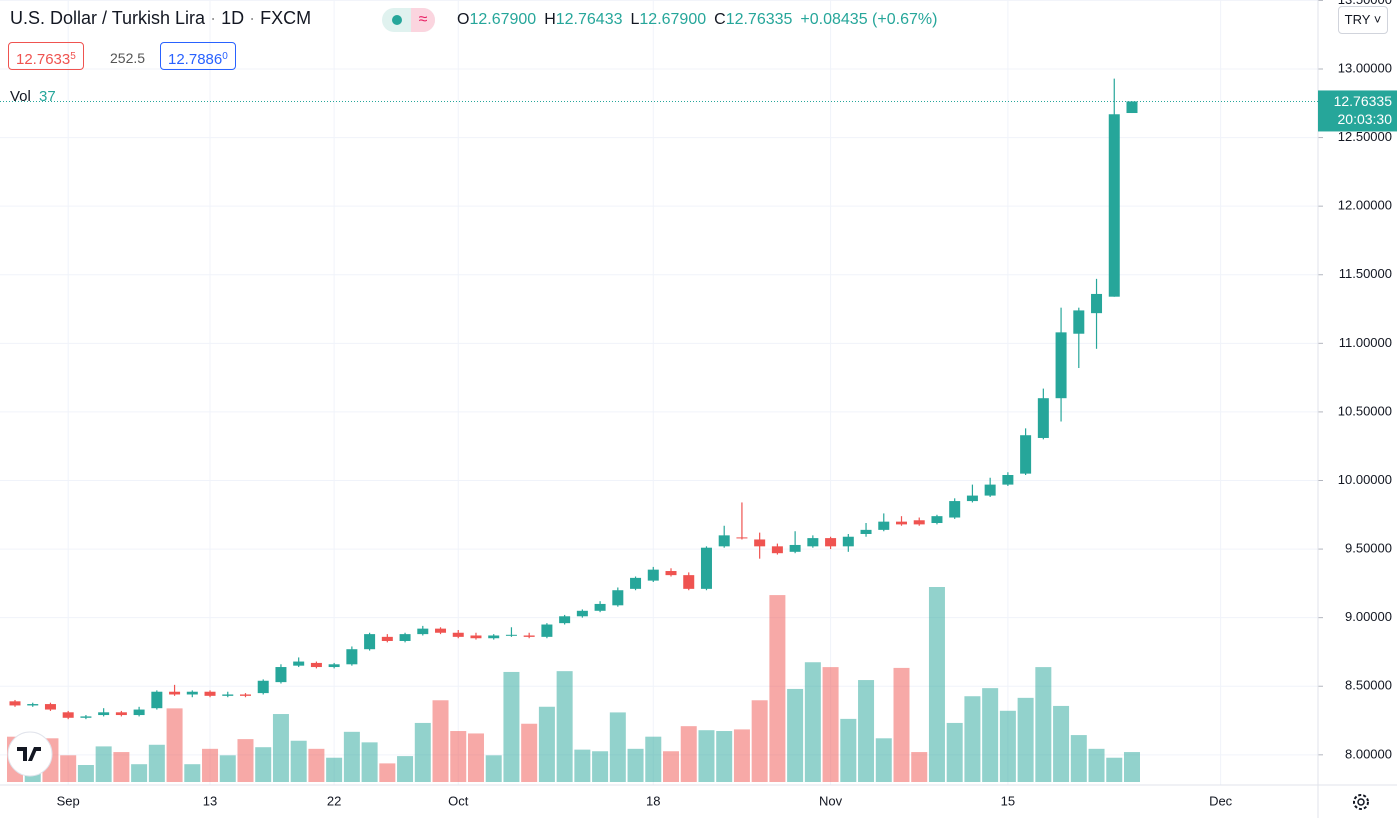 This screenshot has height=818, width=1397. I want to click on y-tick-label: 12.00000, so click(1365, 205).